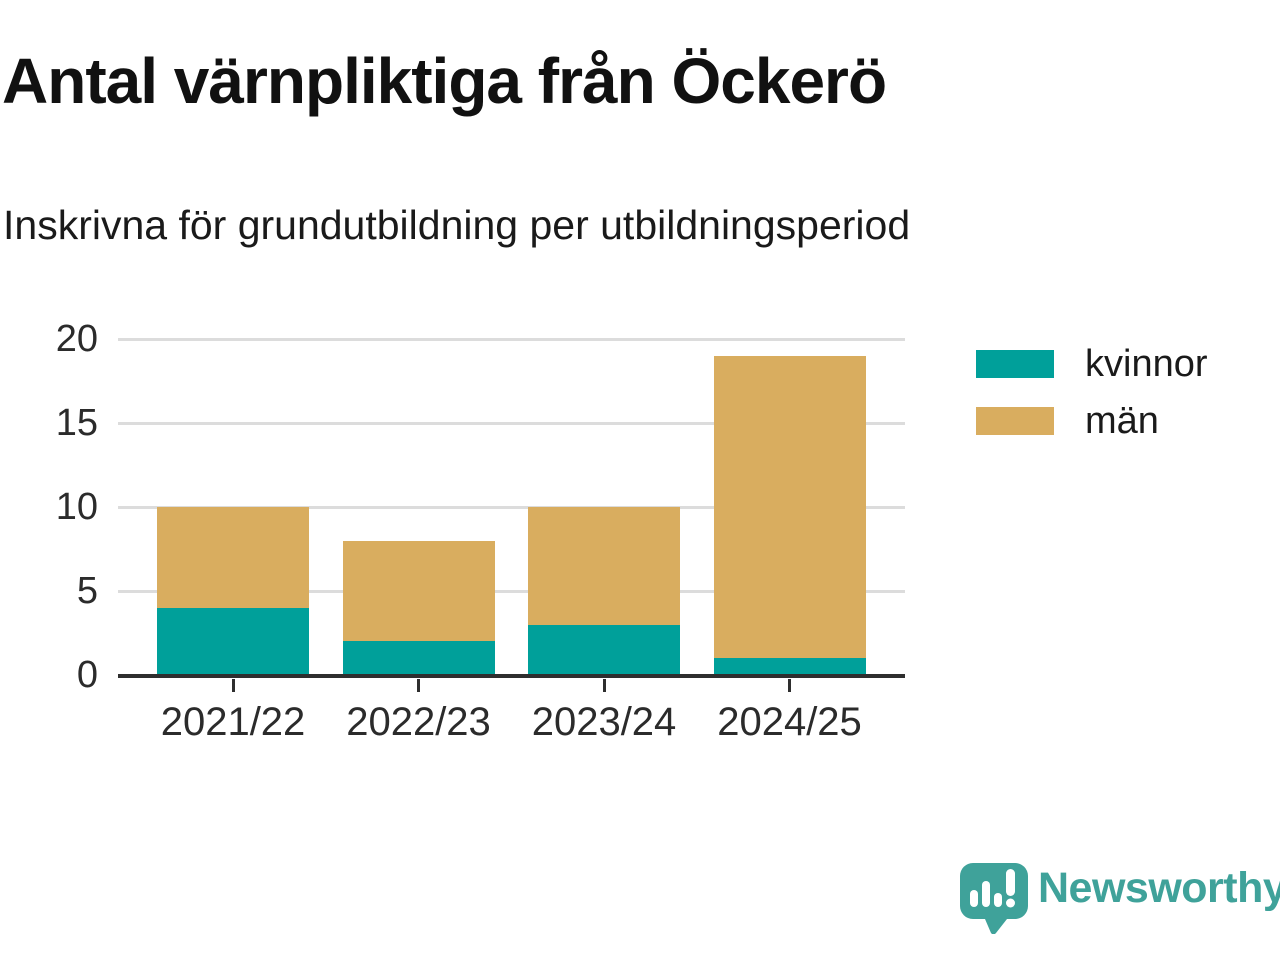 The height and width of the screenshot is (960, 1280). Describe the element at coordinates (76, 423) in the screenshot. I see `y-tick-label-15: 15` at that location.